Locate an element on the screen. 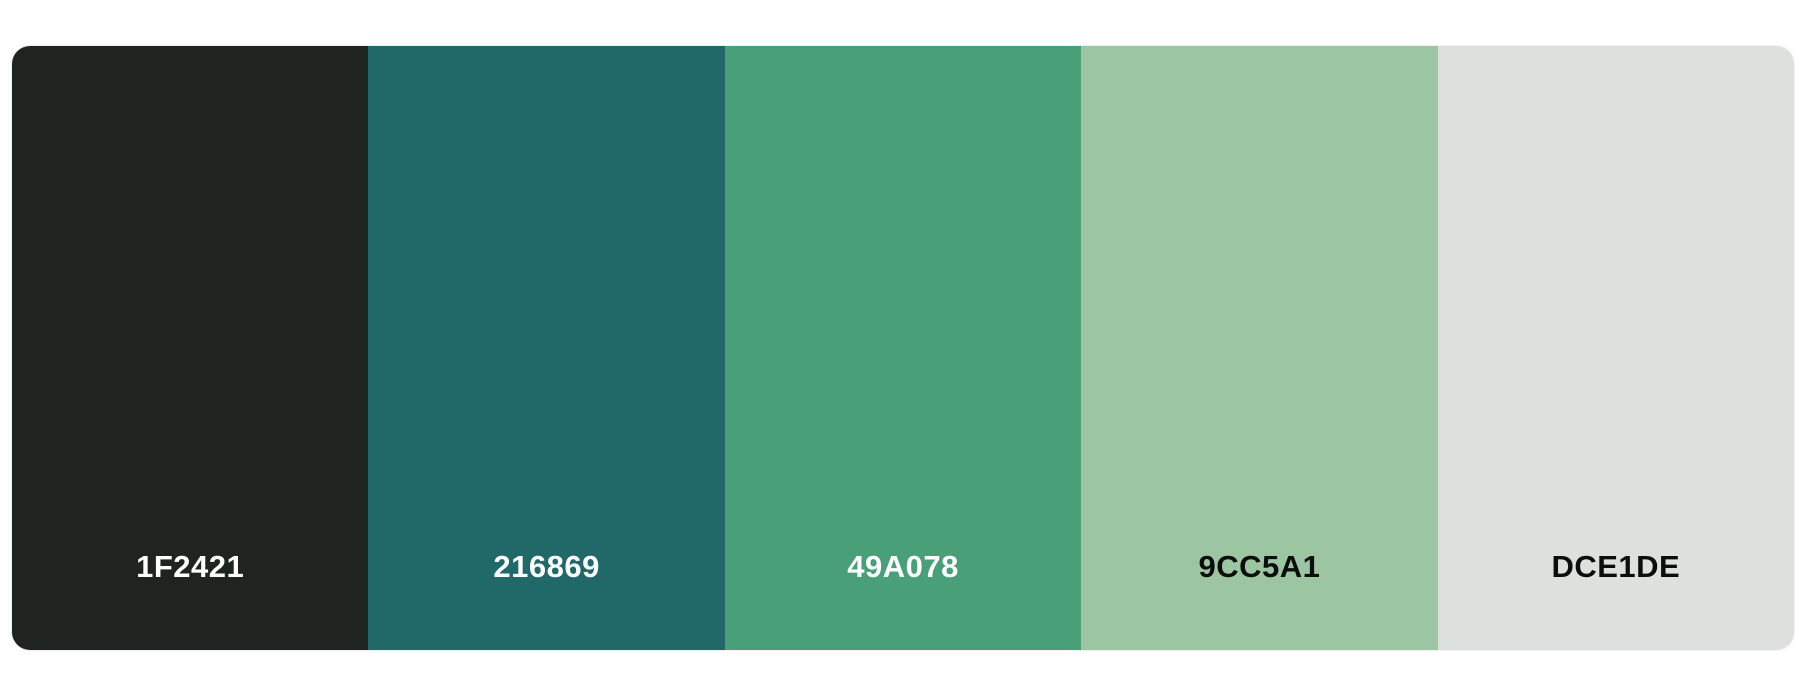 The height and width of the screenshot is (690, 1806). swatch-hex-code: 9CC5A1 is located at coordinates (1259, 566).